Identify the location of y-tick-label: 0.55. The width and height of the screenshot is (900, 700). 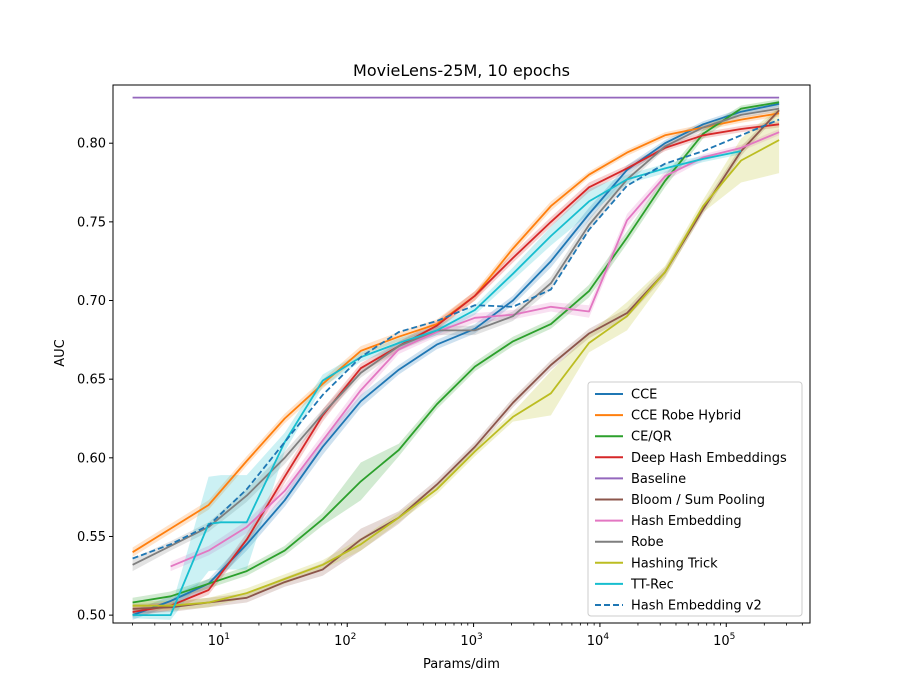
(91, 537).